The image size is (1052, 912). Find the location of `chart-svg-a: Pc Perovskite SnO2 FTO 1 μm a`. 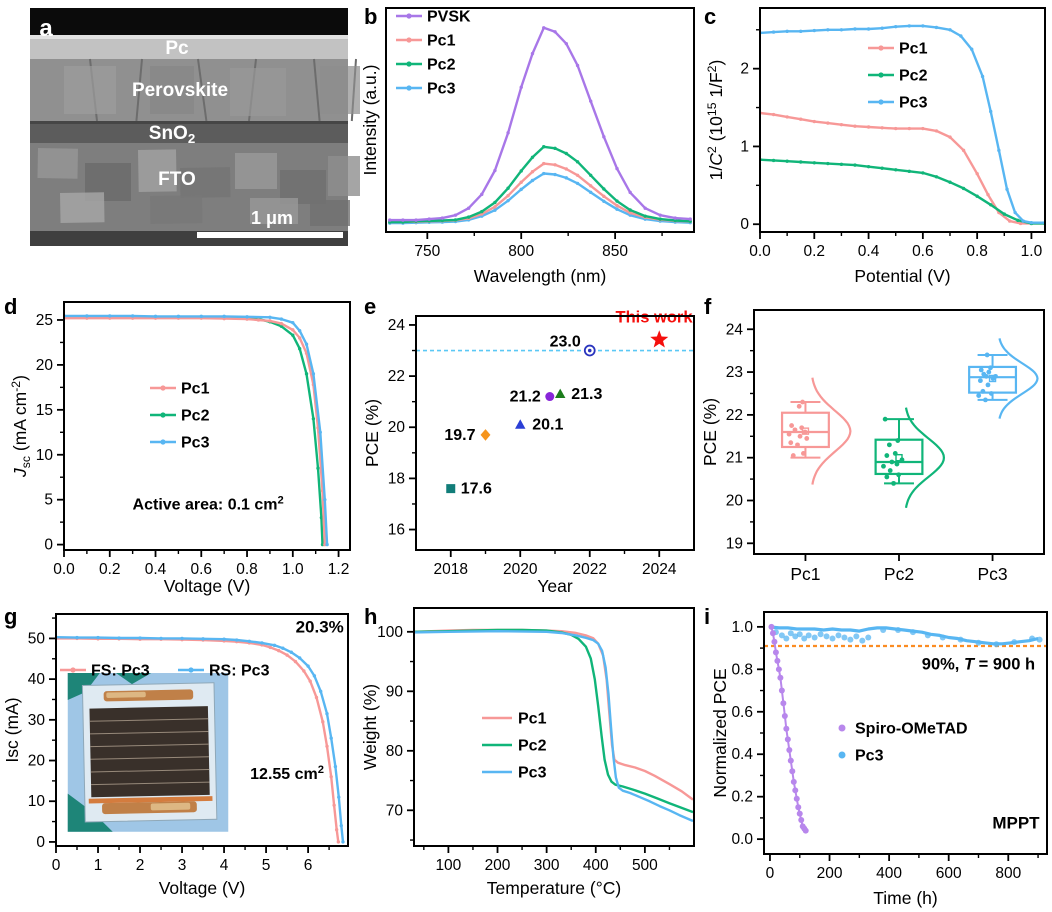

chart-svg-a: Pc Perovskite SnO2 FTO 1 μm a is located at coordinates (199, 127).